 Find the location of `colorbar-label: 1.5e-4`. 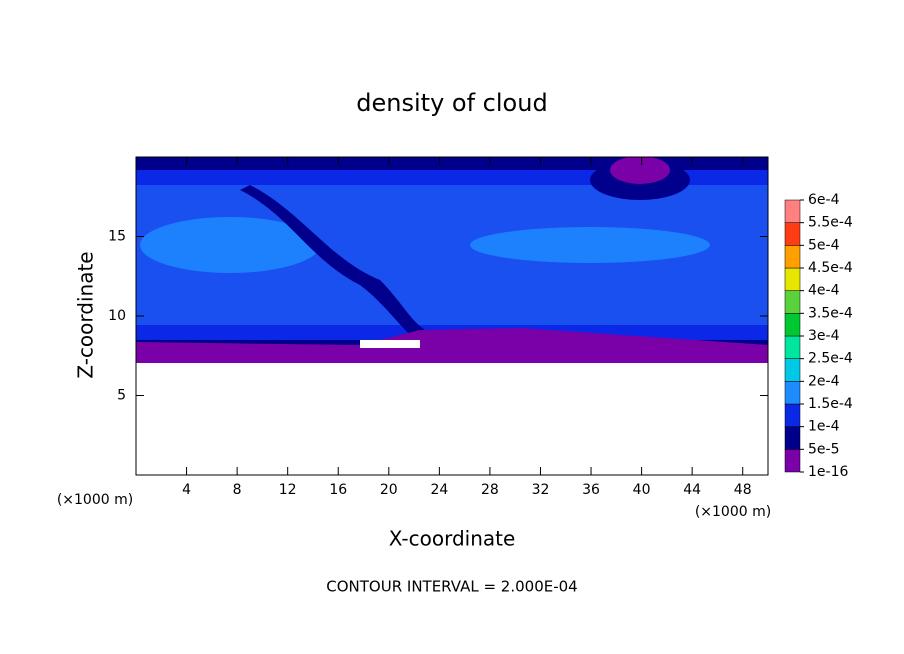

colorbar-label: 1.5e-4 is located at coordinates (830, 404).